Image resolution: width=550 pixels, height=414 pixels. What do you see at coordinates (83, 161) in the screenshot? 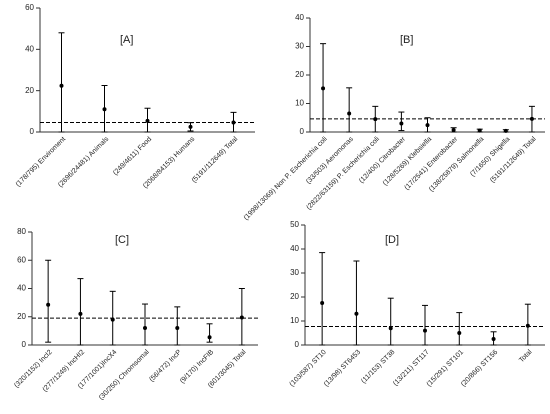
I see `x-tick-label: (2696/24481) Animals` at bounding box center [83, 161].